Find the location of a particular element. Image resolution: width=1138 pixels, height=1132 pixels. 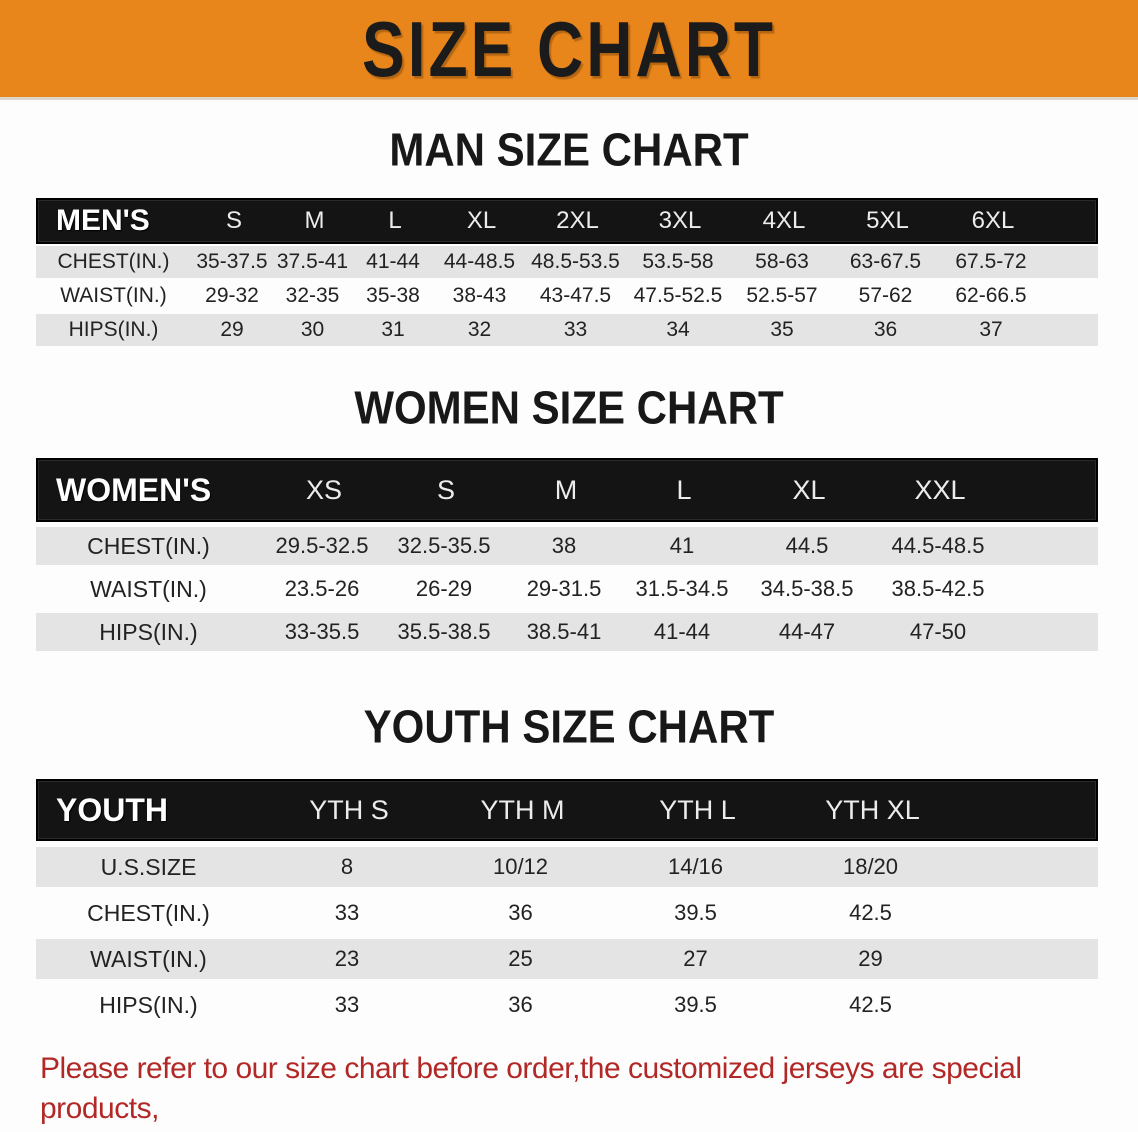

column-header: YTH S is located at coordinates (349, 809).